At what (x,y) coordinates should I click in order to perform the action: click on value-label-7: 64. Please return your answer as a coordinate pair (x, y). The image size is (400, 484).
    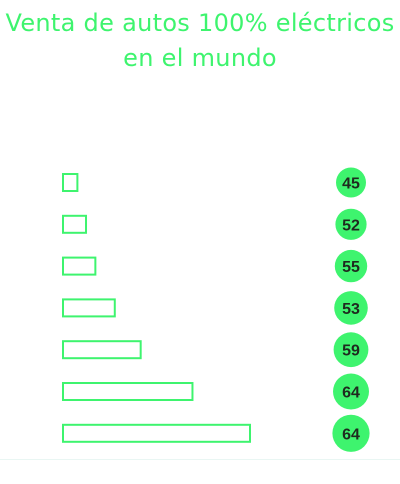
    Looking at the image, I should click on (351, 434).